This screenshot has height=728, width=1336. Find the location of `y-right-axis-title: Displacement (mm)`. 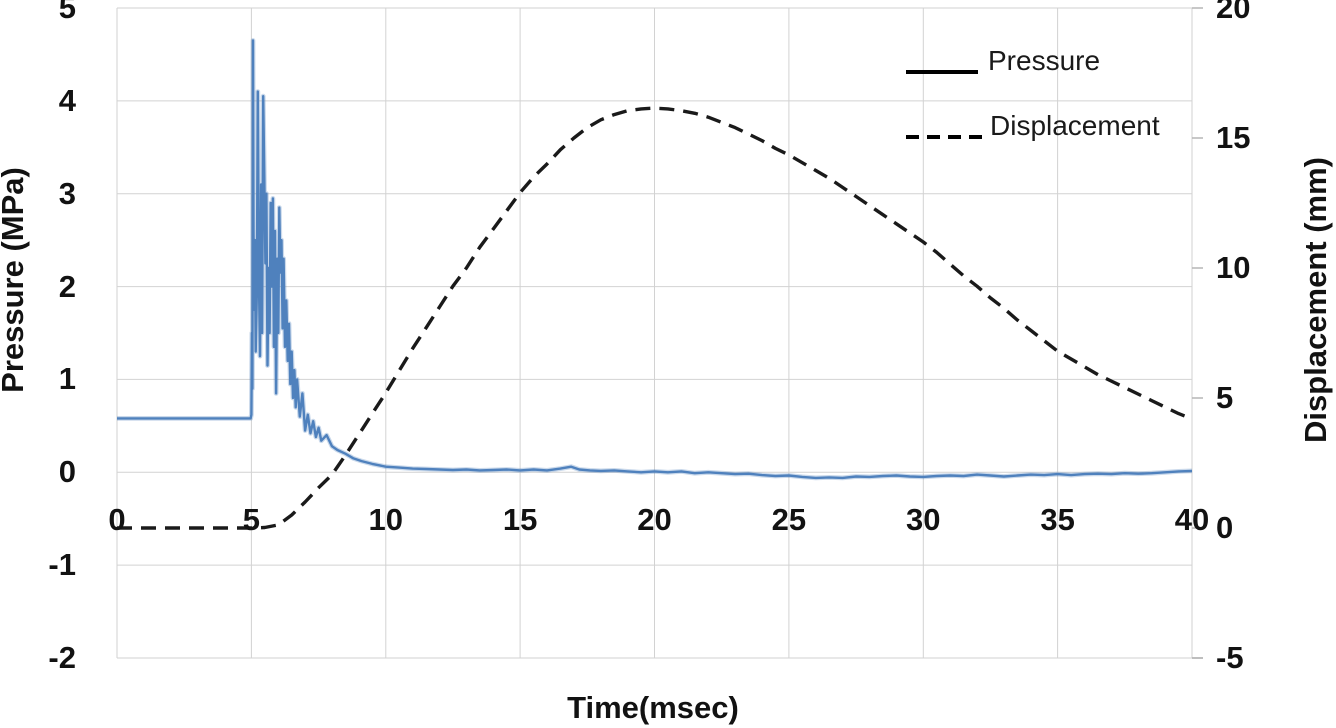

y-right-axis-title: Displacement (mm) is located at coordinates (1315, 300).